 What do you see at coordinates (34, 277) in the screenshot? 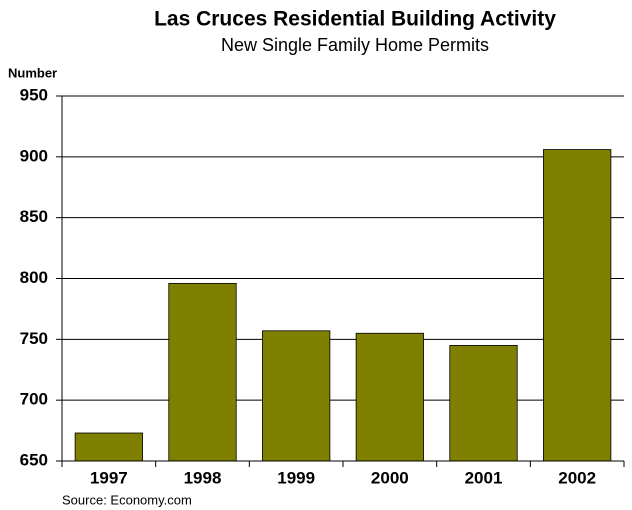
I see `y-tick-label: 800` at bounding box center [34, 277].